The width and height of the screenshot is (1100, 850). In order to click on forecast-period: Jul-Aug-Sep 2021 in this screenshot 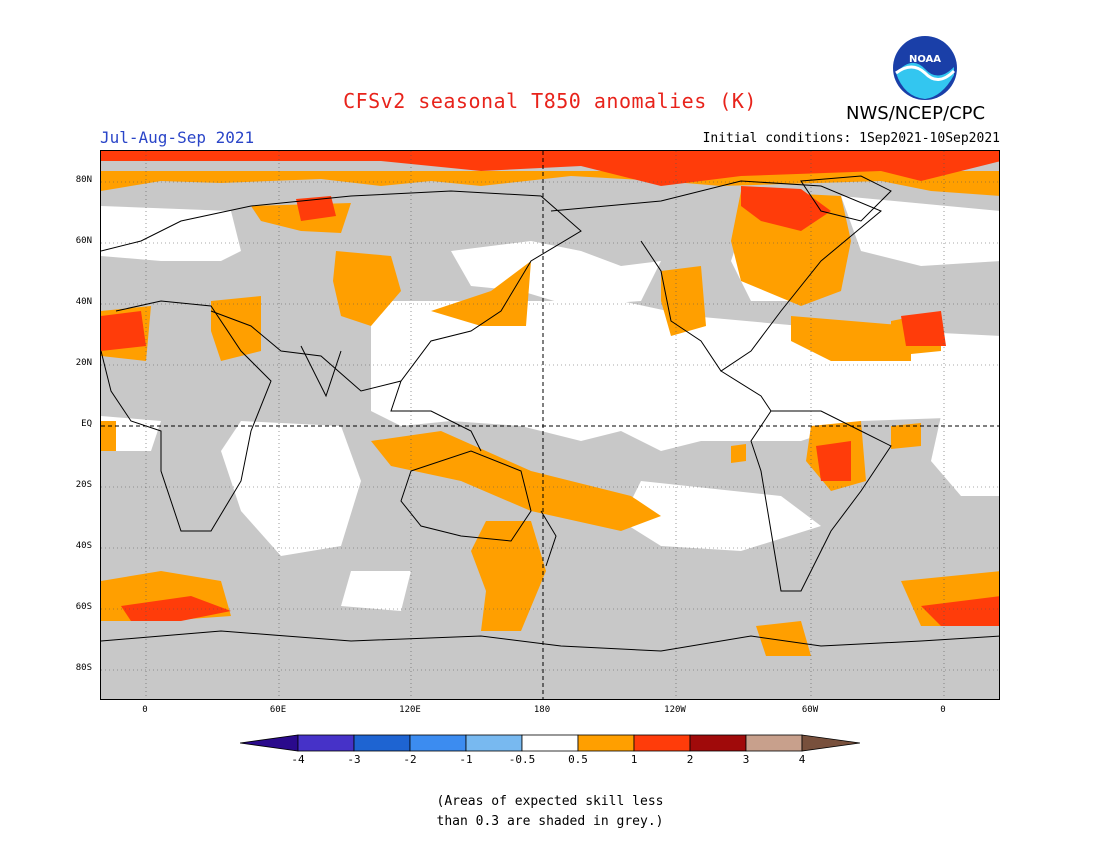, I will do `click(177, 137)`.